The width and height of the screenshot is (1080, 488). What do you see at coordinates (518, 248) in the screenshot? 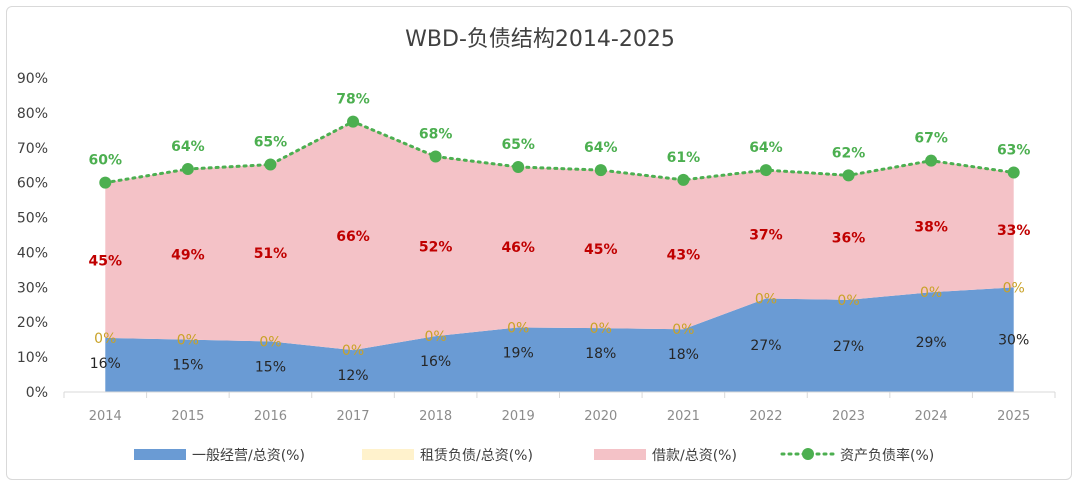
I see `loan-label-2019: 46%` at bounding box center [518, 248].